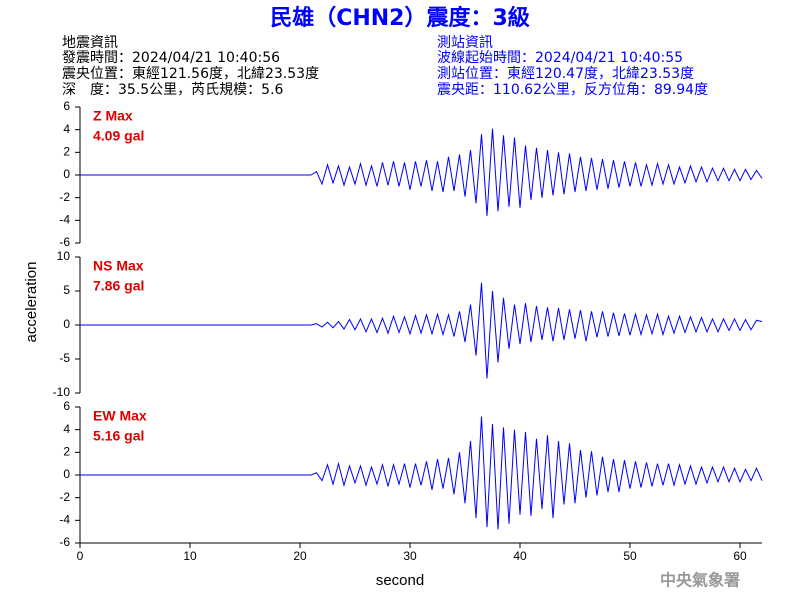  Describe the element at coordinates (400, 18) in the screenshot. I see `title: 民雄（CHN2）震度：3級` at that location.